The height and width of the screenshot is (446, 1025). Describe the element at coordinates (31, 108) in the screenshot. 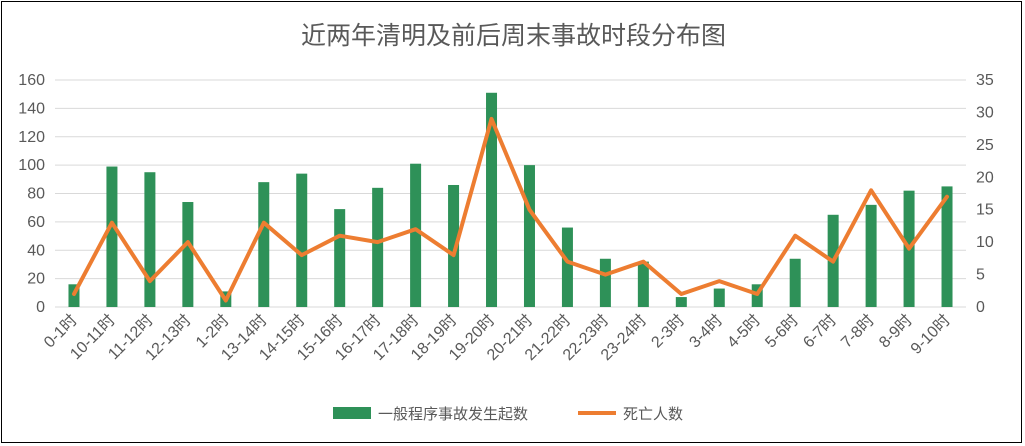

I see `y-left-tick-label: 140` at that location.